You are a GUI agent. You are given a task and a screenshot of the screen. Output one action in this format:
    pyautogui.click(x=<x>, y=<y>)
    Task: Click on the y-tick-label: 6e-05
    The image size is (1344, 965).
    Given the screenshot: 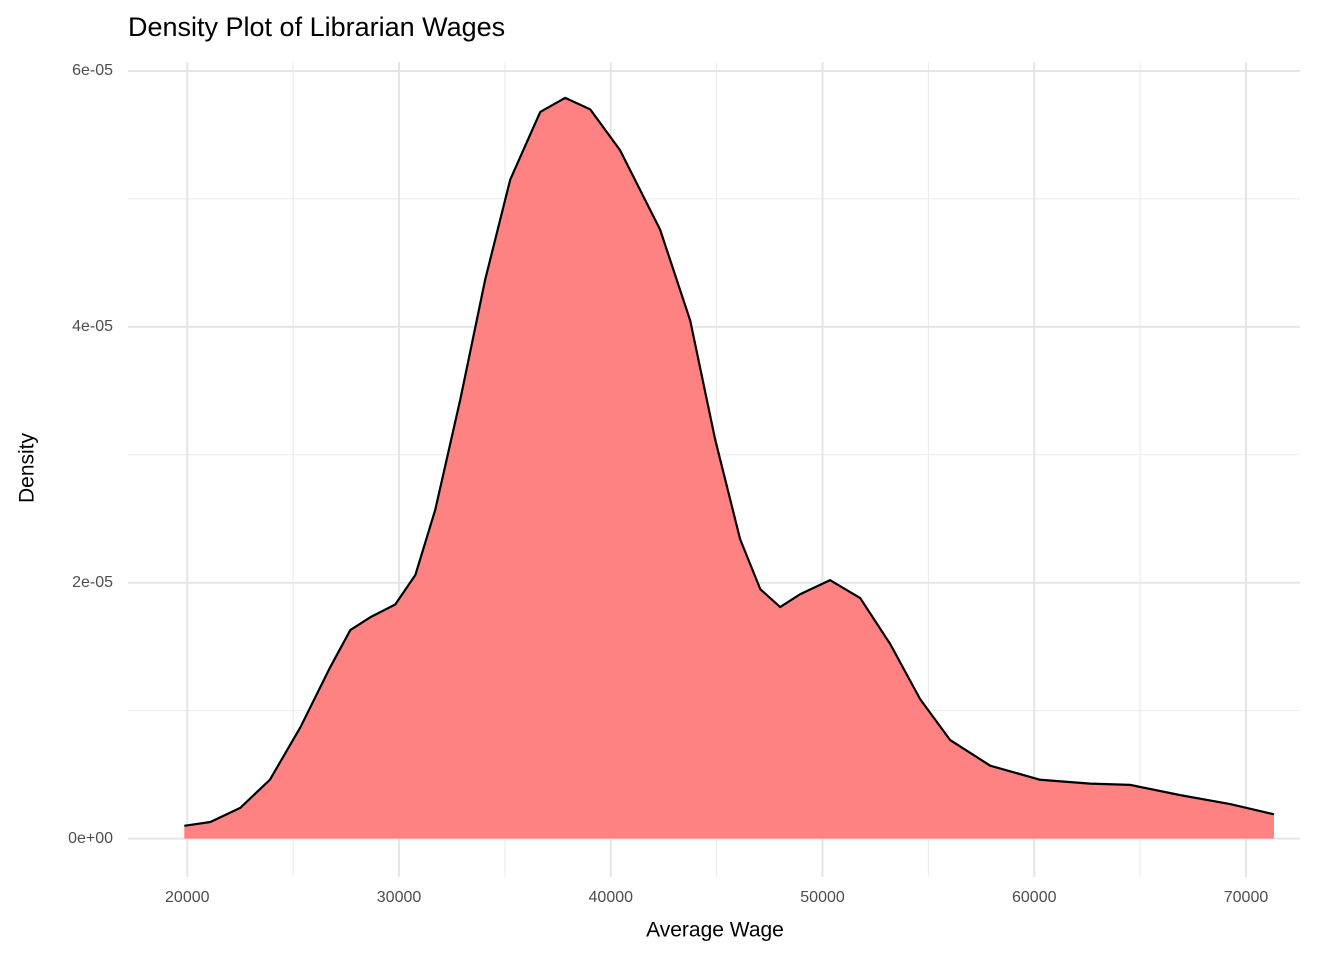 What is the action you would take?
    pyautogui.click(x=92, y=70)
    